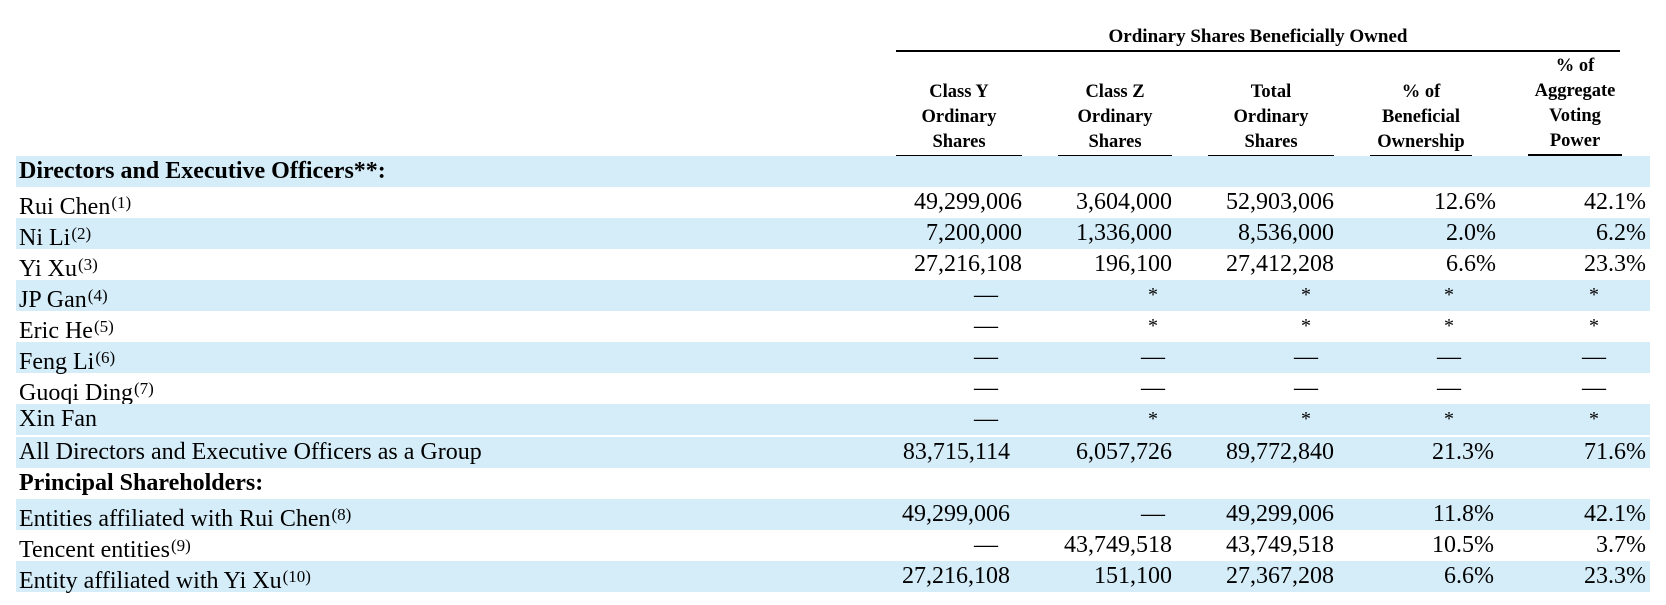  Describe the element at coordinates (1615, 452) in the screenshot. I see `cell-voting-pct: 71.6%` at that location.